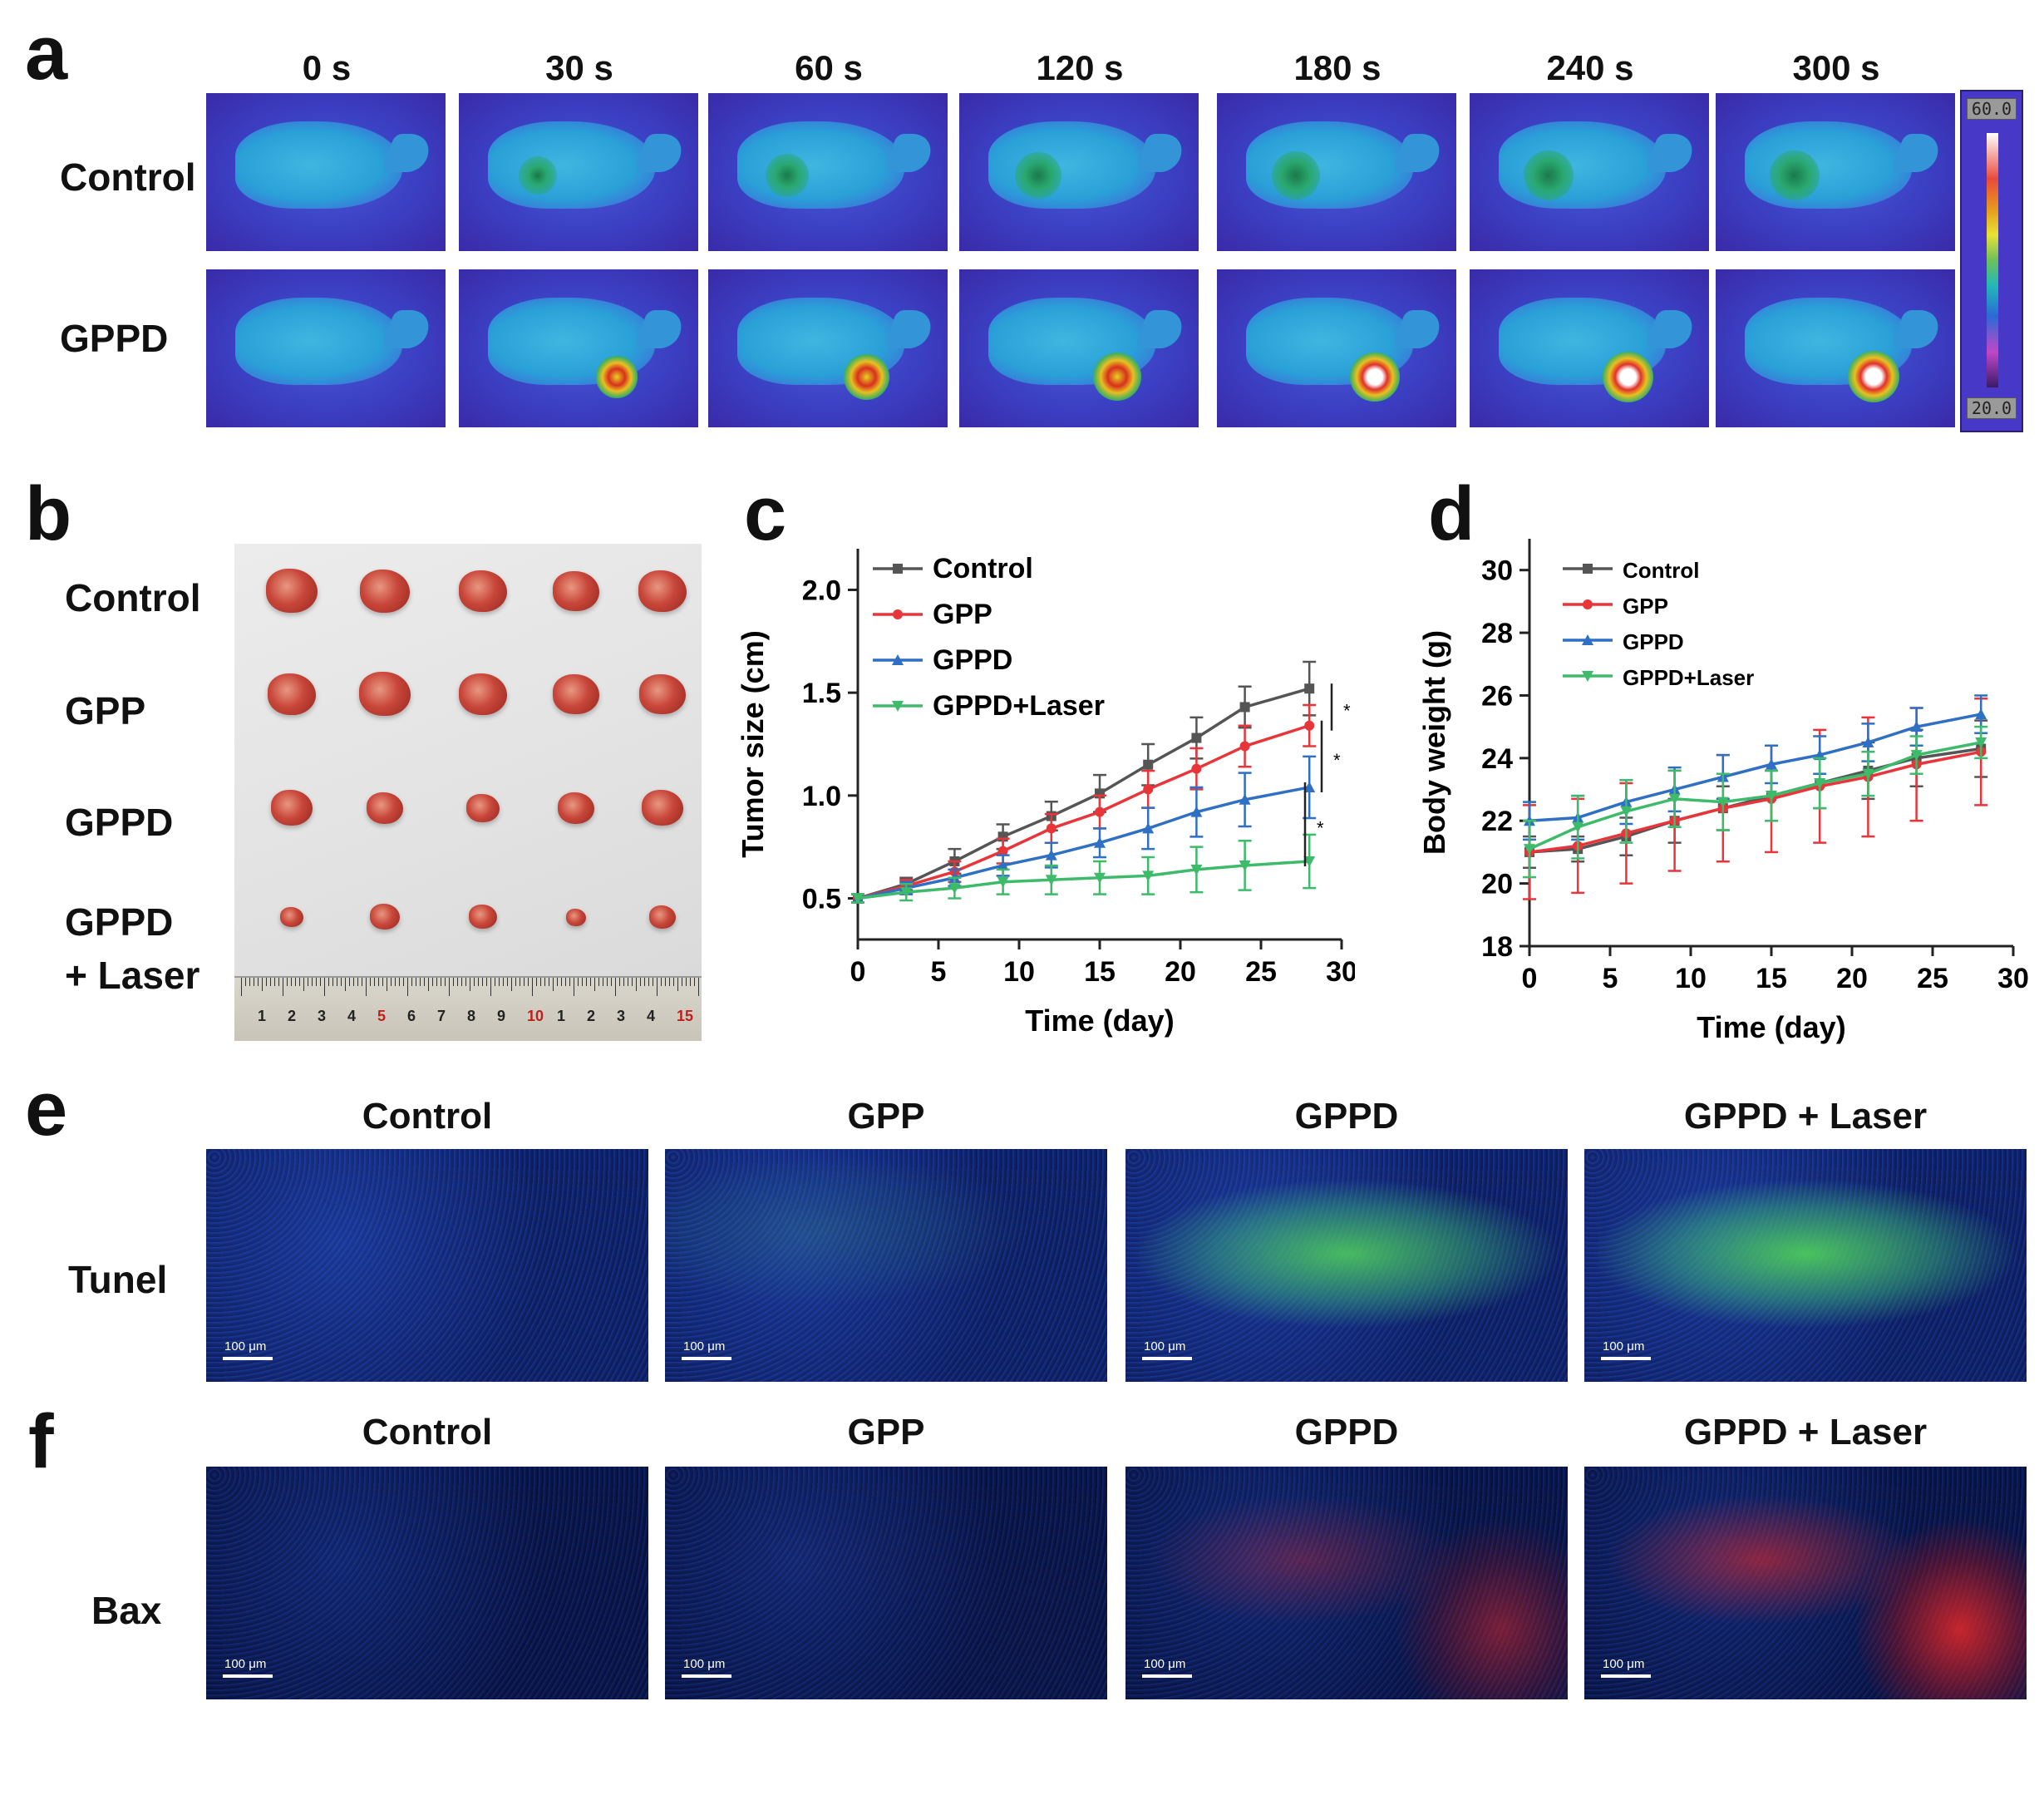 The image size is (2044, 1800). Describe the element at coordinates (46, 1109) in the screenshot. I see `panel-e-letter: e` at that location.